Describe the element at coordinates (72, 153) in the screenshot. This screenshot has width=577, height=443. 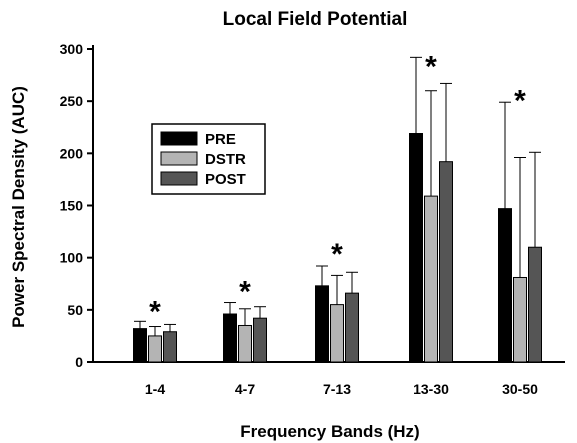
I see `y-tick-label: 200` at that location.